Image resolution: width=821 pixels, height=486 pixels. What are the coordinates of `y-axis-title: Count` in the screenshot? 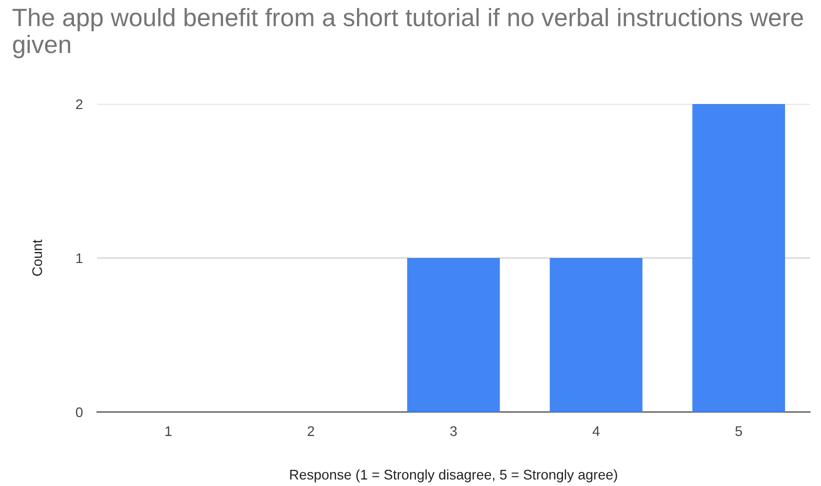 It's located at (37, 258).